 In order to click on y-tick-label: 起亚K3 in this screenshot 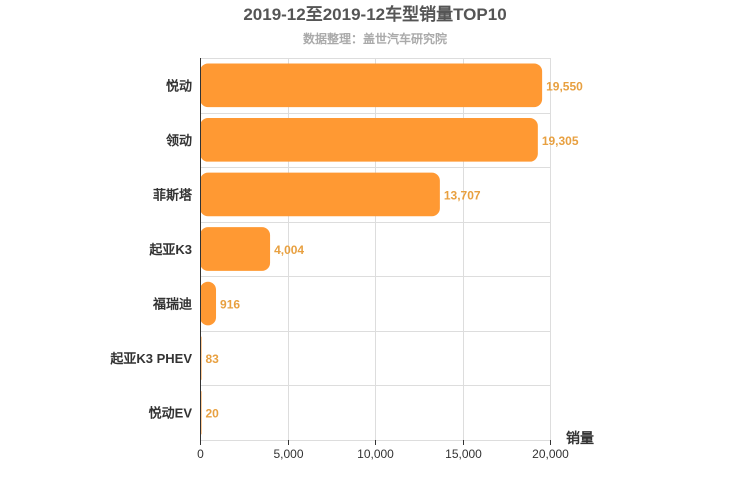, I will do `click(170, 249)`.